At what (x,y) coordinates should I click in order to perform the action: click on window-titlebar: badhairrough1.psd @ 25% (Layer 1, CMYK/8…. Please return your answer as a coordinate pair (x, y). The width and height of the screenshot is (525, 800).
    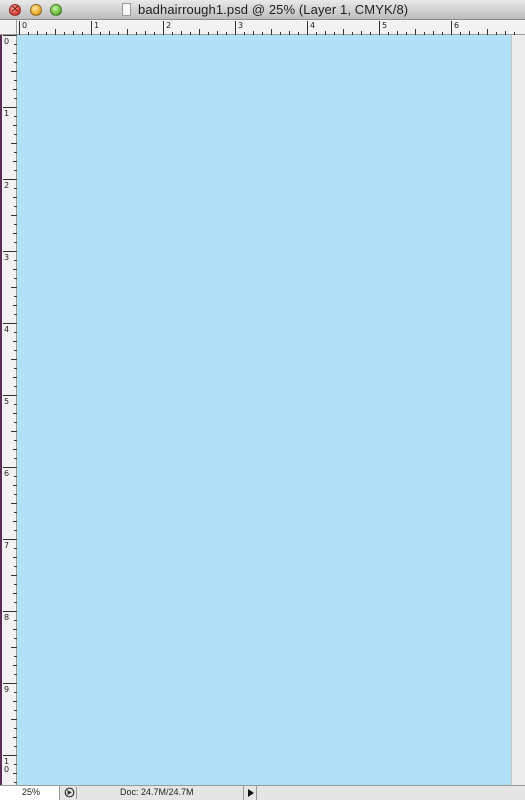
    Looking at the image, I should click on (262, 10).